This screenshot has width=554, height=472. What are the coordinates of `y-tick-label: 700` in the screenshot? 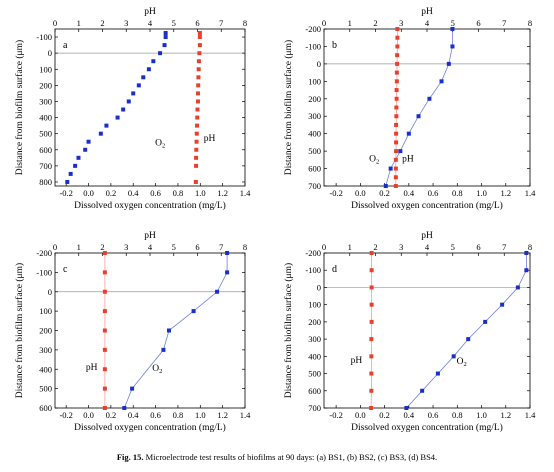 It's located at (314, 186).